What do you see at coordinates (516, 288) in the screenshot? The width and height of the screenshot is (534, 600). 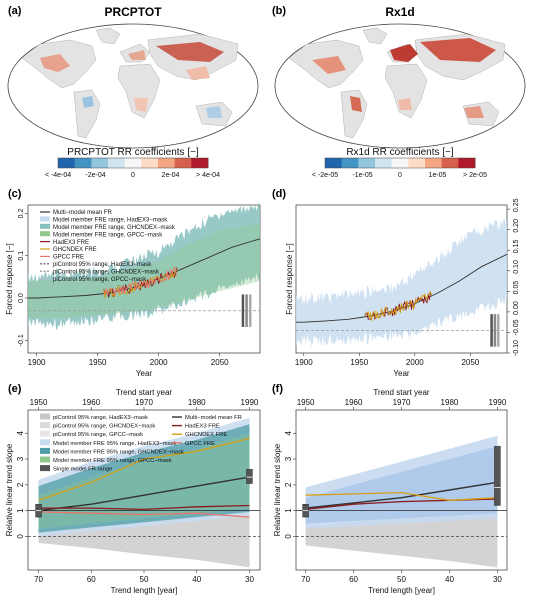 I see `y-tick-label: 0.05` at bounding box center [516, 288].